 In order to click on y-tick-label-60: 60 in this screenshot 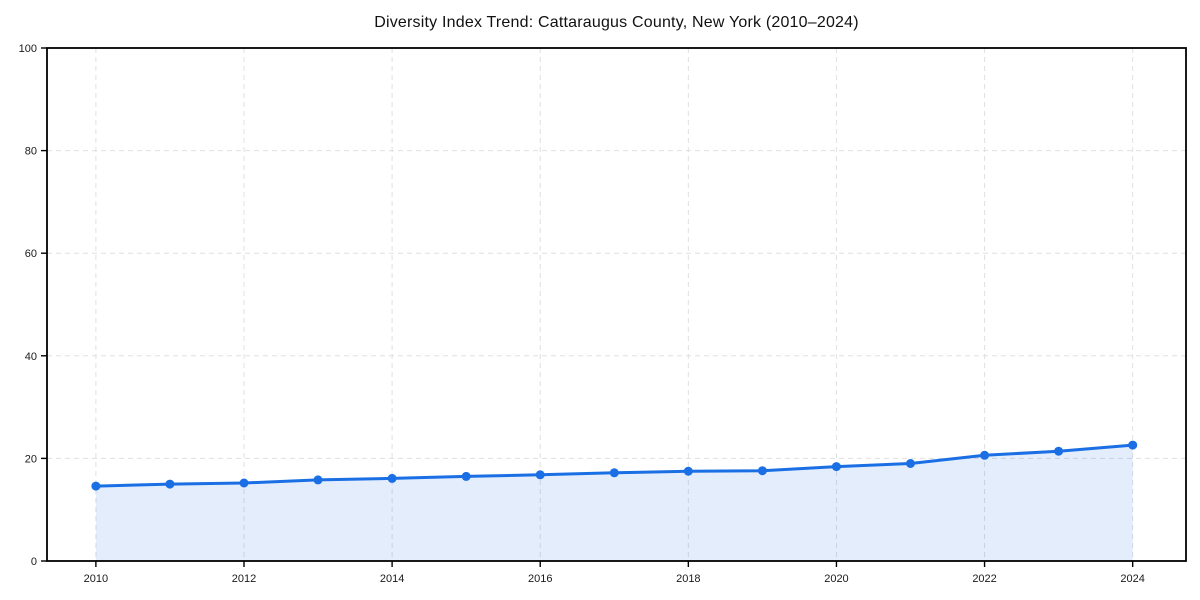, I will do `click(31, 254)`.